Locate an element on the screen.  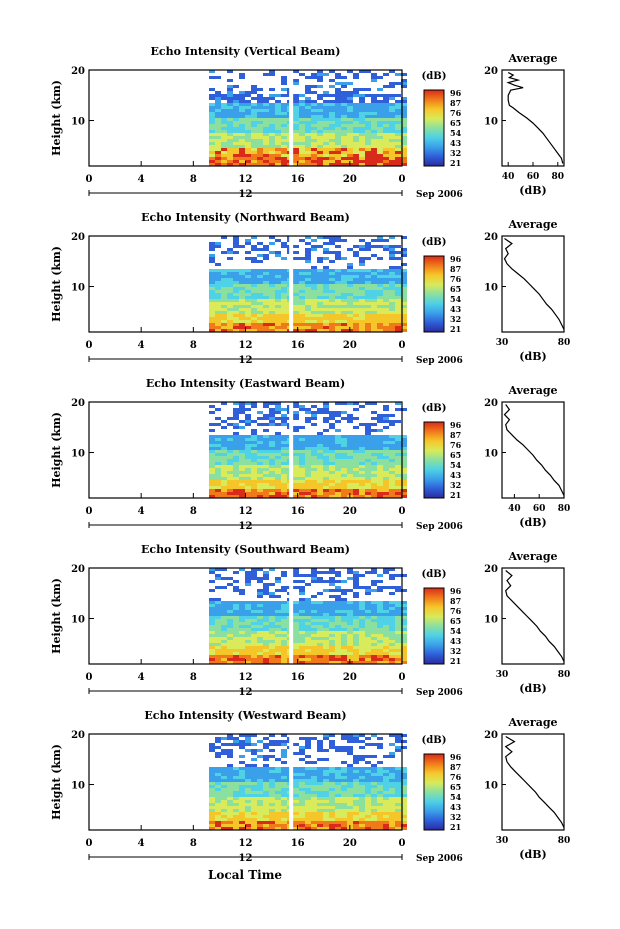
colorbar-tick-label: 43 is located at coordinates (456, 143).